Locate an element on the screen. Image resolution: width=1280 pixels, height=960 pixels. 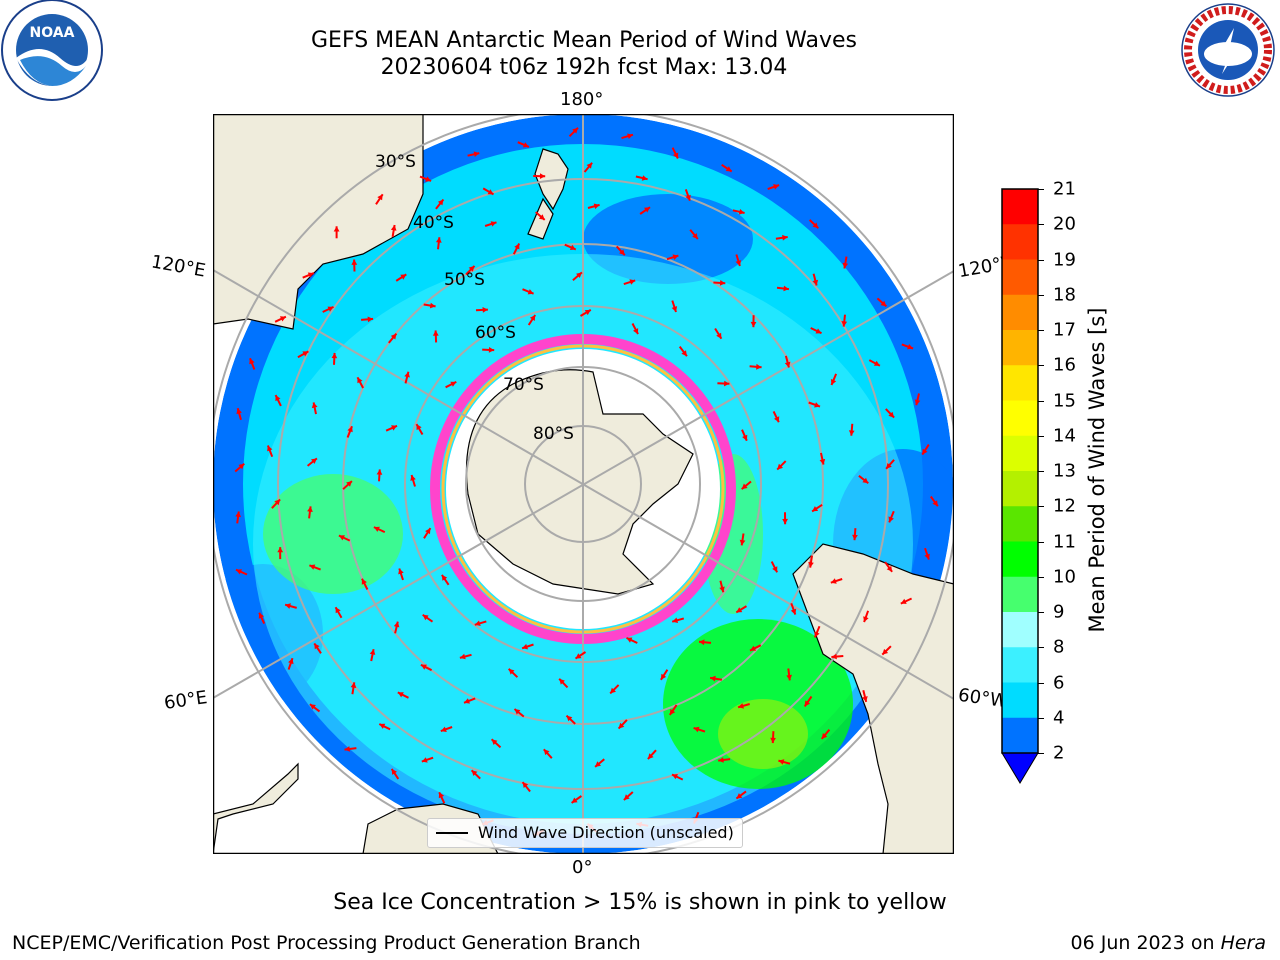
noaa-logo: NOAA is located at coordinates (52, 50).